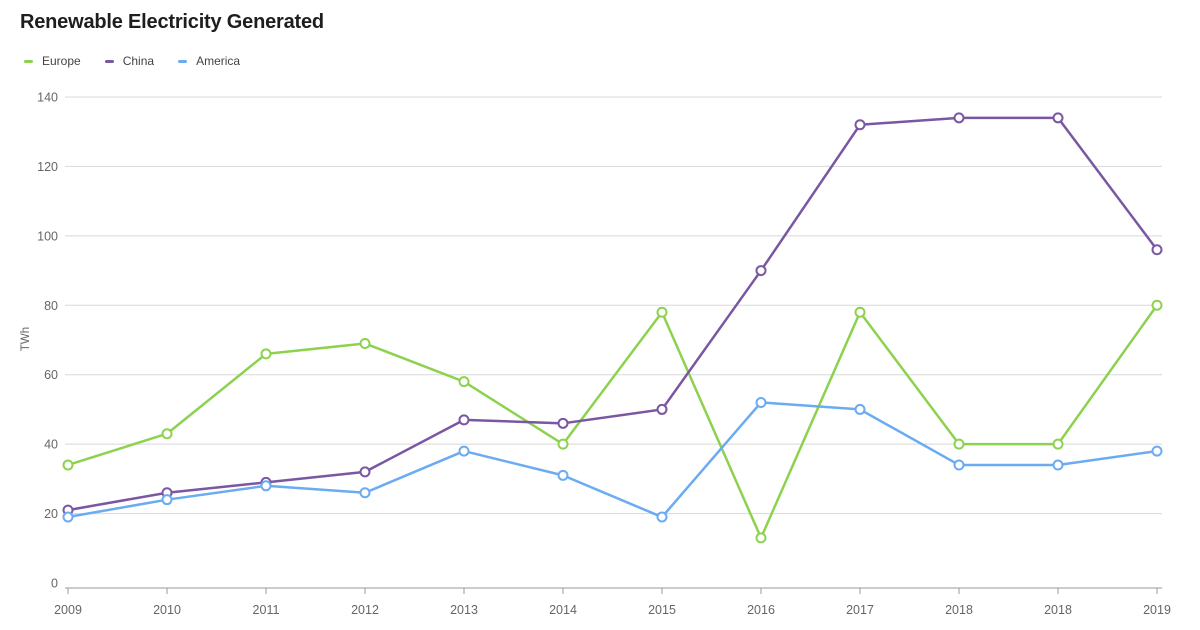  What do you see at coordinates (365, 610) in the screenshot?
I see `x-tick-label: 2012` at bounding box center [365, 610].